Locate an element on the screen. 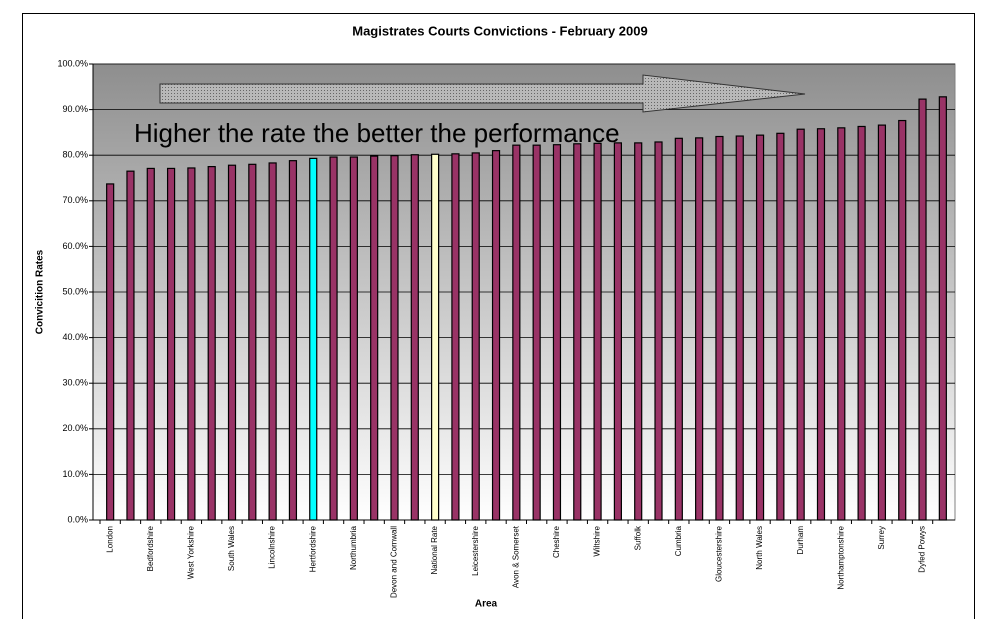  x-tick-label: Wiltshire is located at coordinates (597, 540).